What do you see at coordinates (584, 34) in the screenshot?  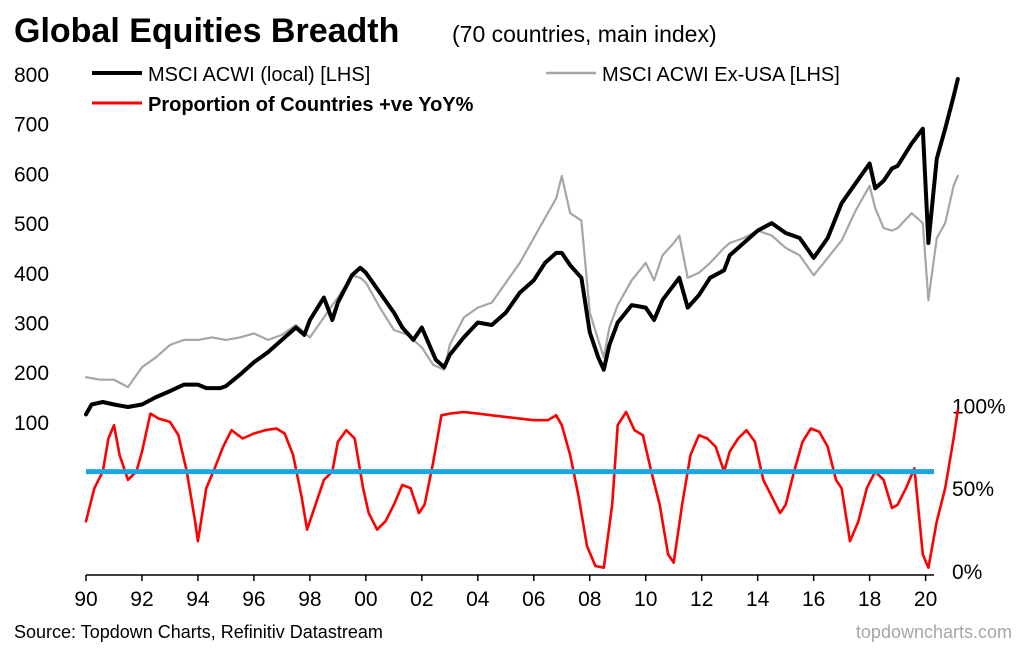 I see `chart-subtitle: (70 countries, main index)` at bounding box center [584, 34].